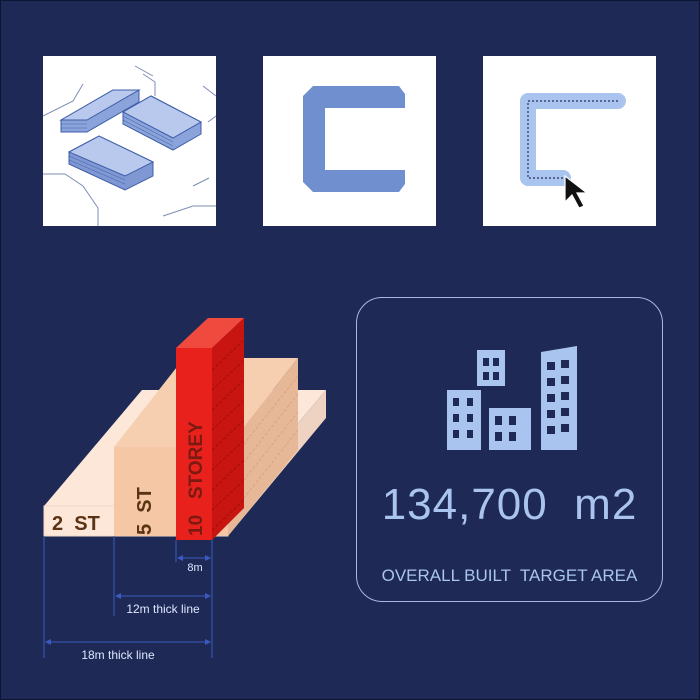 This screenshot has width=700, height=700. I want to click on dimension-18m: 18m thick line, so click(118, 655).